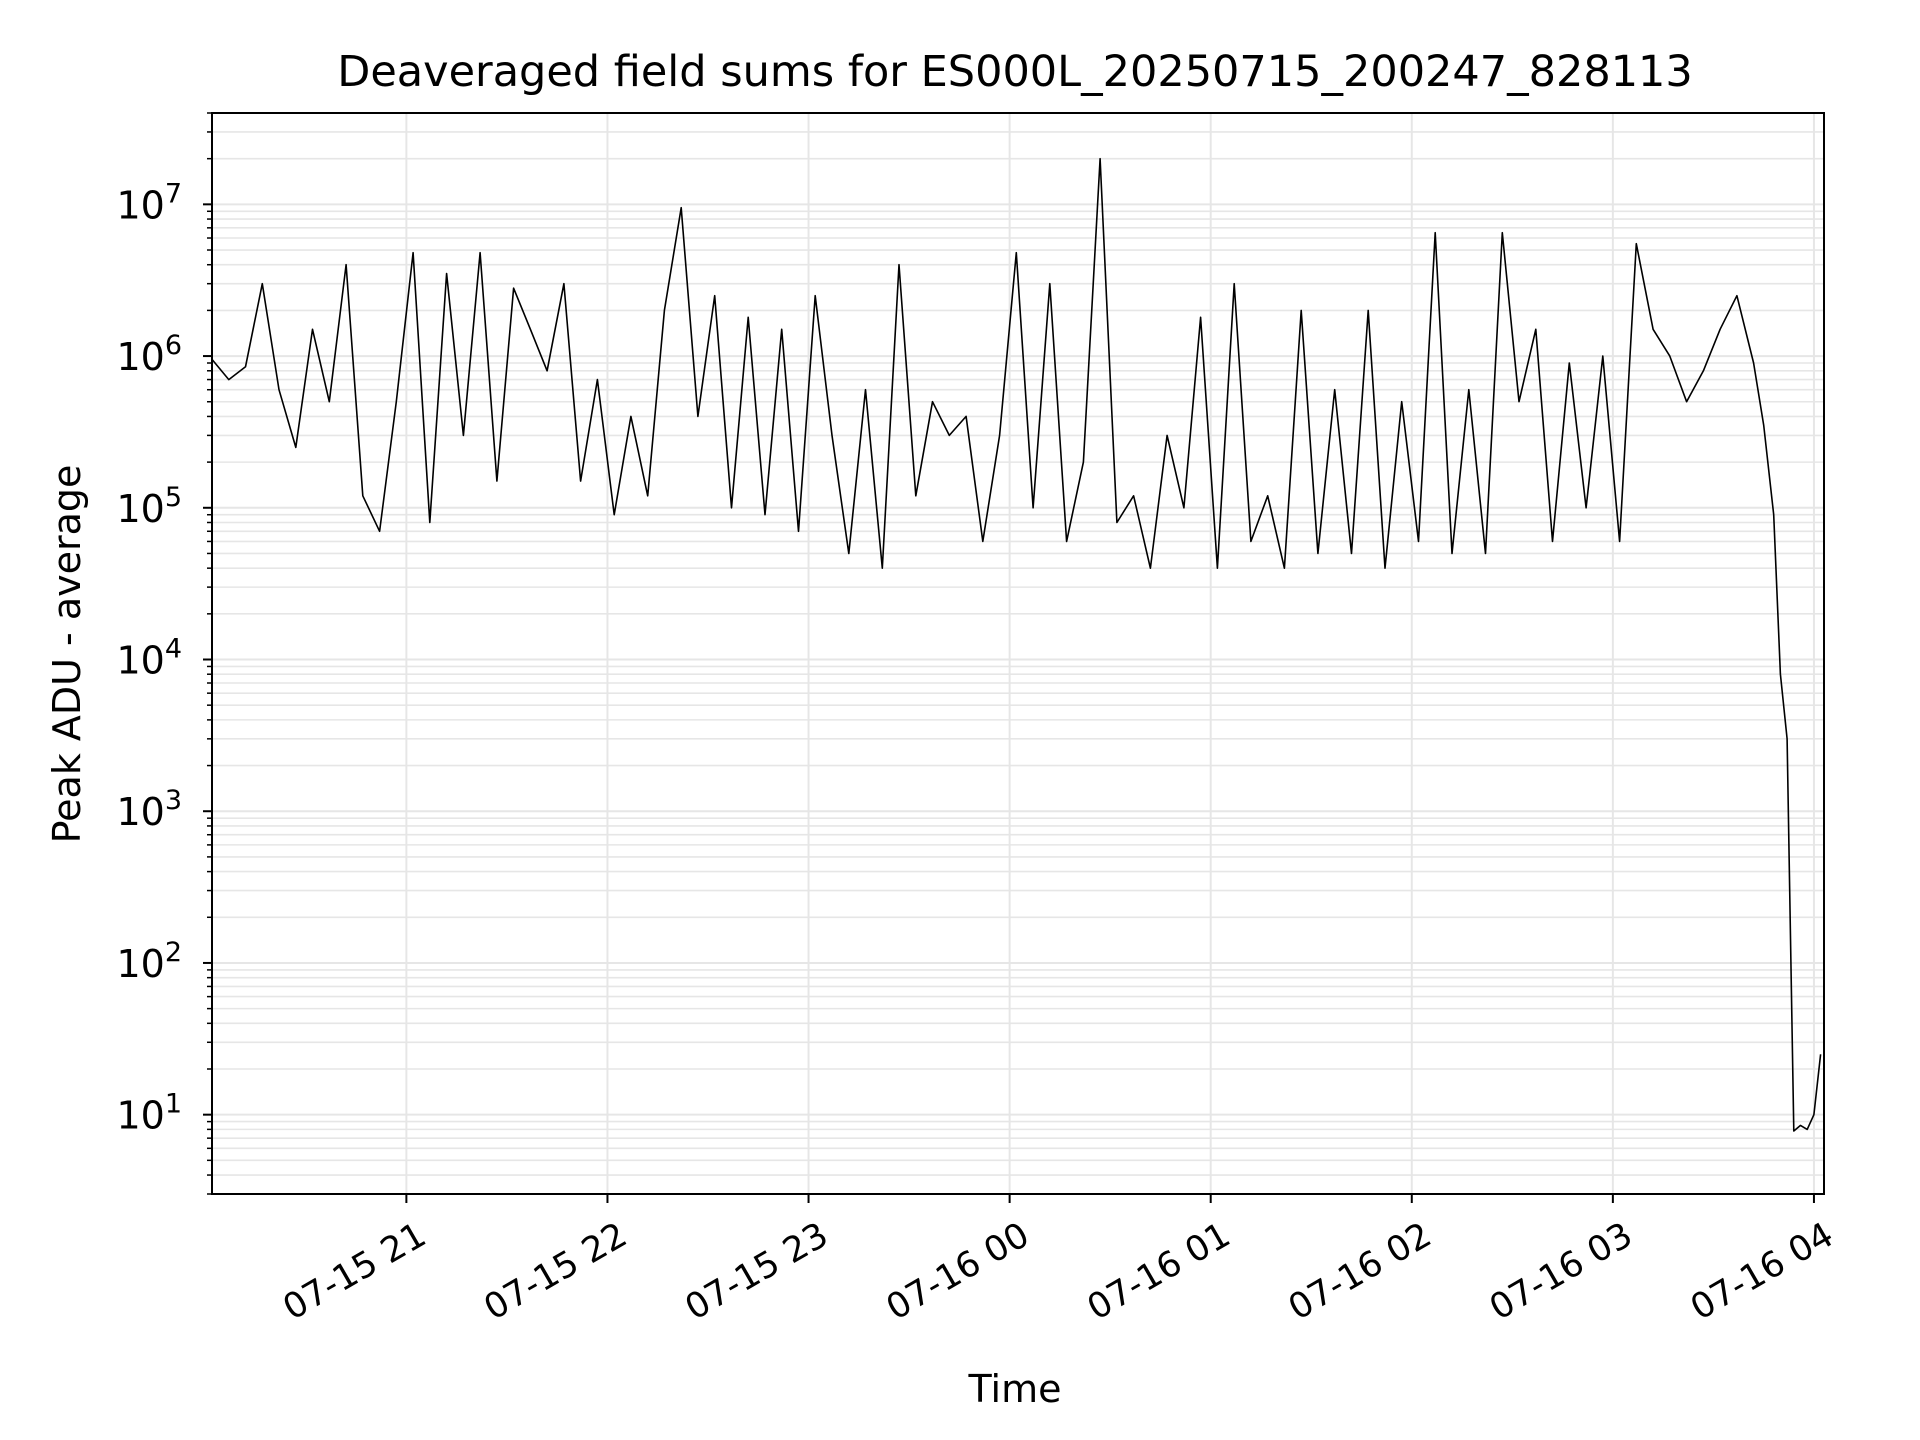  I want to click on y-tick-label: 102, so click(149, 961).